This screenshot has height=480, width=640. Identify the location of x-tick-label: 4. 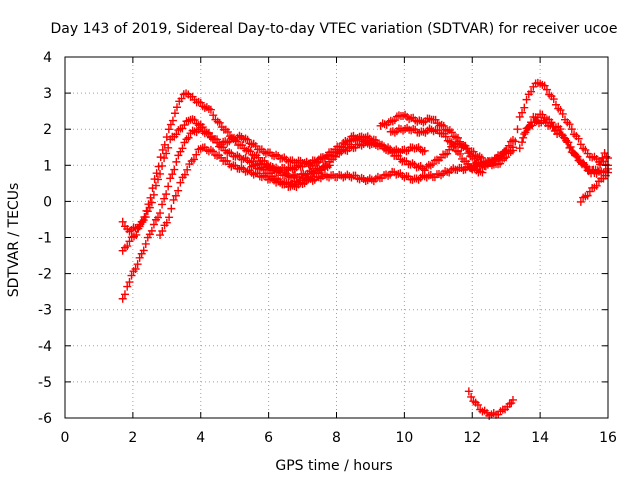
(200, 438).